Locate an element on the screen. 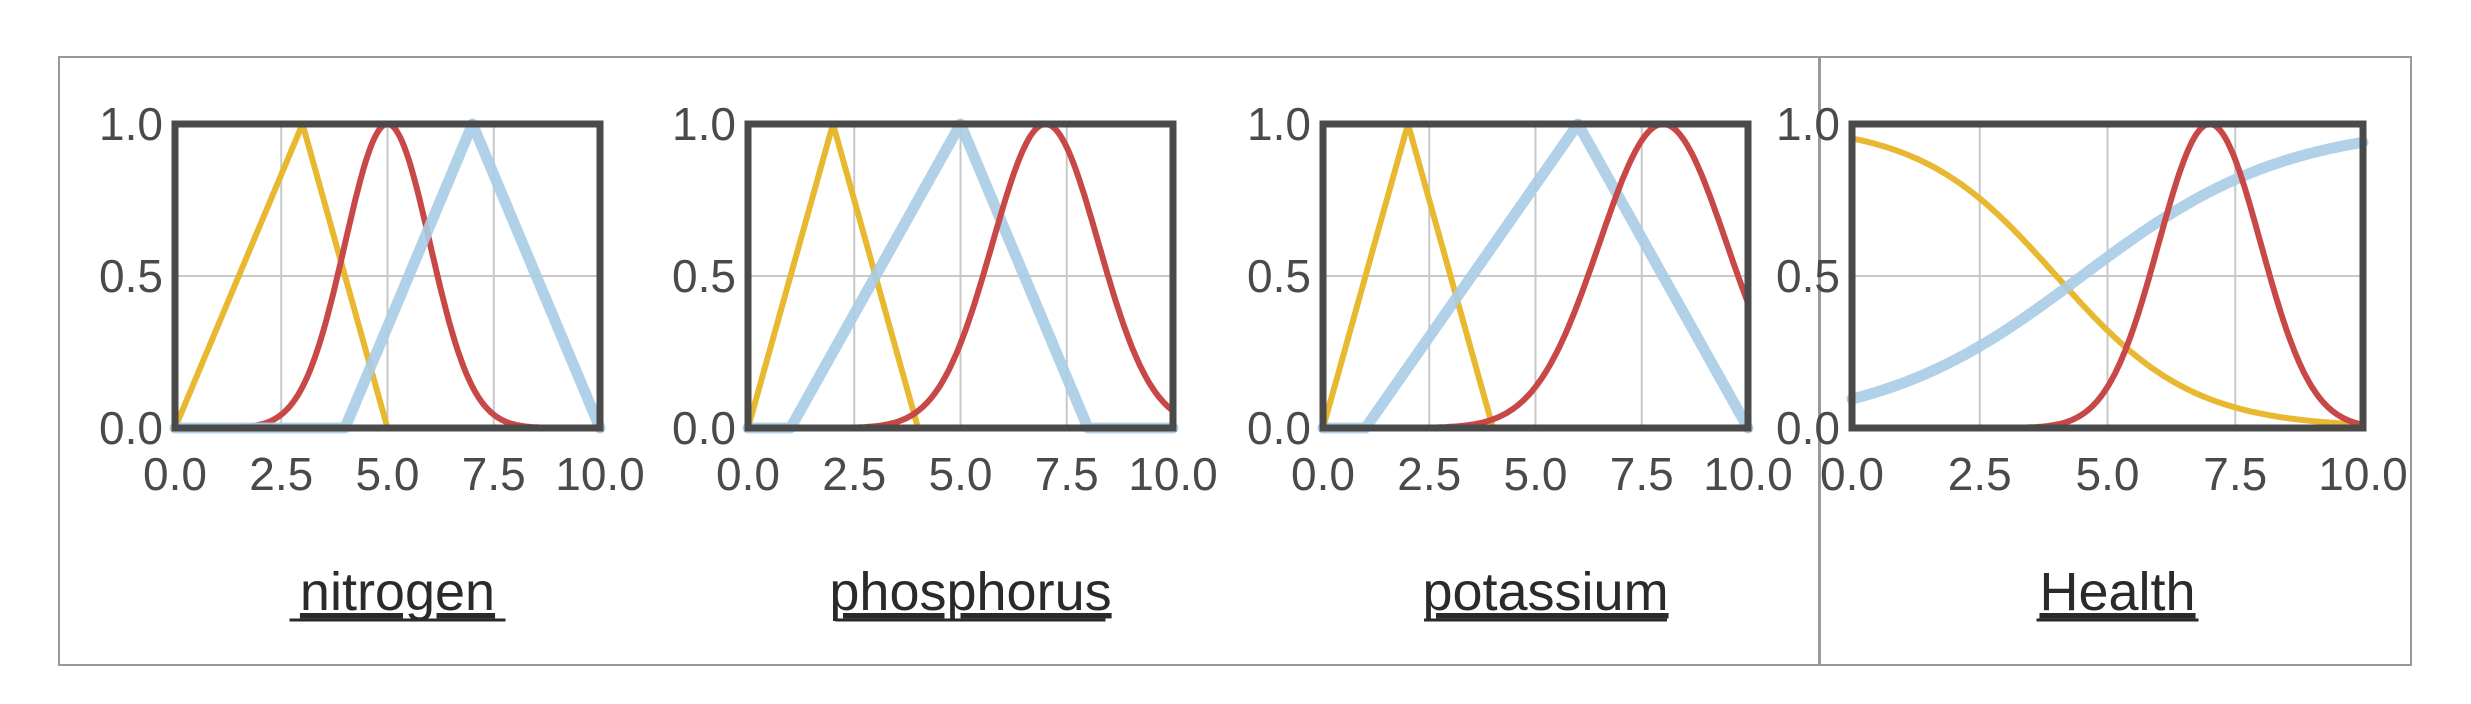 The width and height of the screenshot is (2471, 704). series-line-blue is located at coordinates (2107, 270).